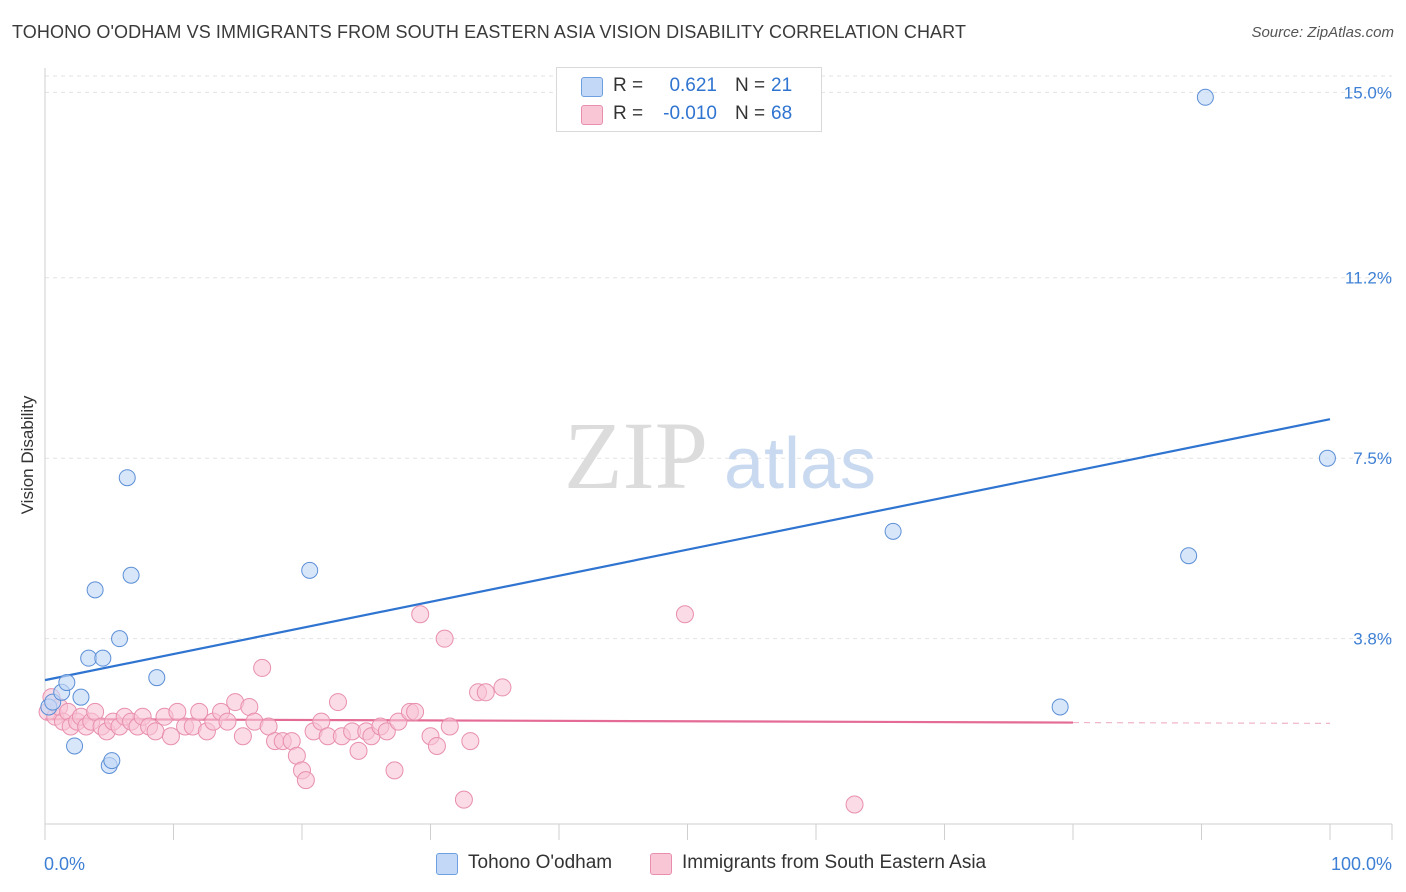 This screenshot has width=1406, height=892. What do you see at coordinates (1201, 723) in the screenshot?
I see `trend-line-sea-extension` at bounding box center [1201, 723].